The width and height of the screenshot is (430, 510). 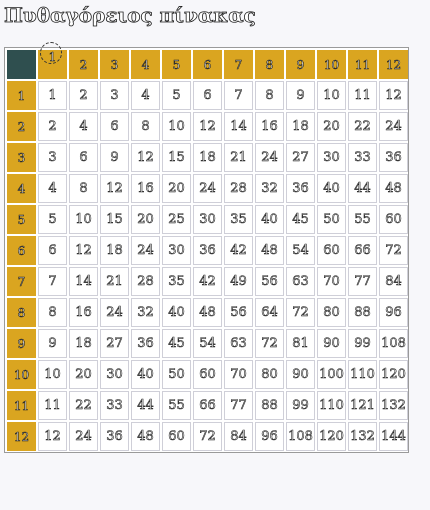 What do you see at coordinates (21, 343) in the screenshot?
I see `row-header-9: 9` at bounding box center [21, 343].